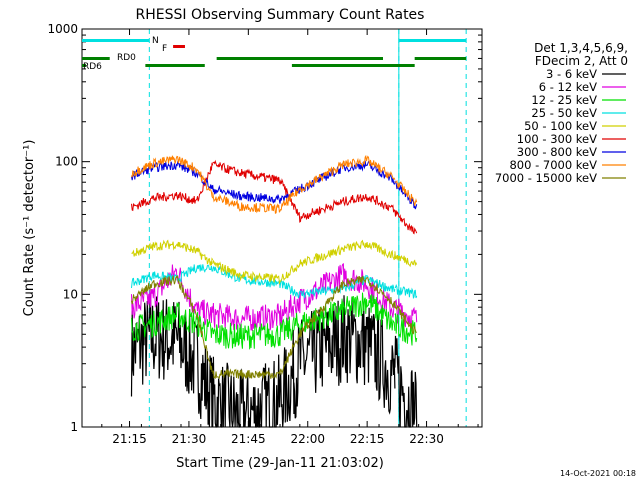 The height and width of the screenshot is (480, 640). Describe the element at coordinates (571, 74) in the screenshot. I see `legend-entry-label: 3 - 6 keV` at that location.